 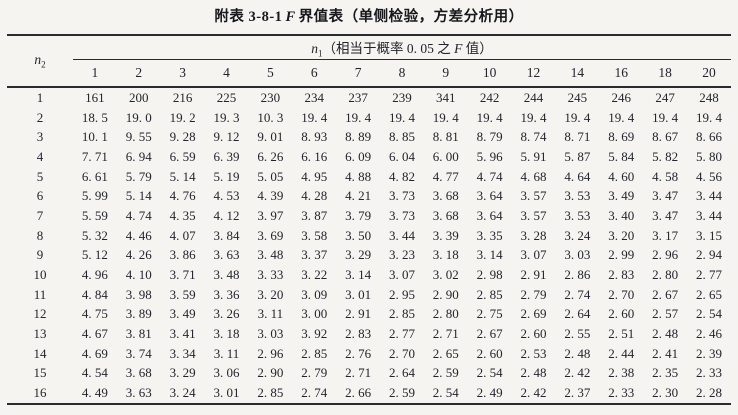 What do you see at coordinates (226, 137) in the screenshot?
I see `f-value-cell: 9. 12` at bounding box center [226, 137].